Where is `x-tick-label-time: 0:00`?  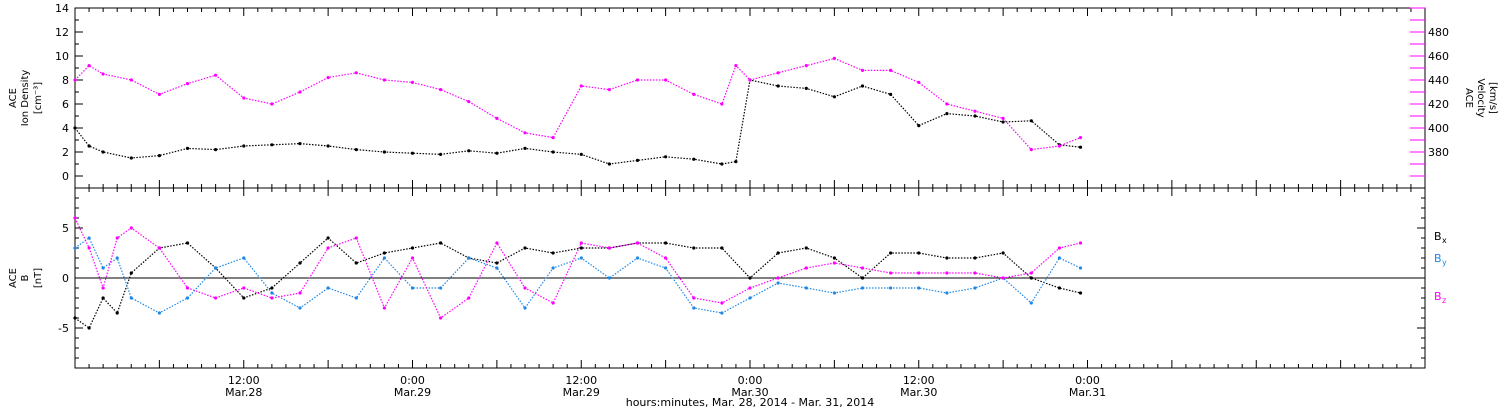
x-tick-label-time: 0:00 is located at coordinates (412, 380).